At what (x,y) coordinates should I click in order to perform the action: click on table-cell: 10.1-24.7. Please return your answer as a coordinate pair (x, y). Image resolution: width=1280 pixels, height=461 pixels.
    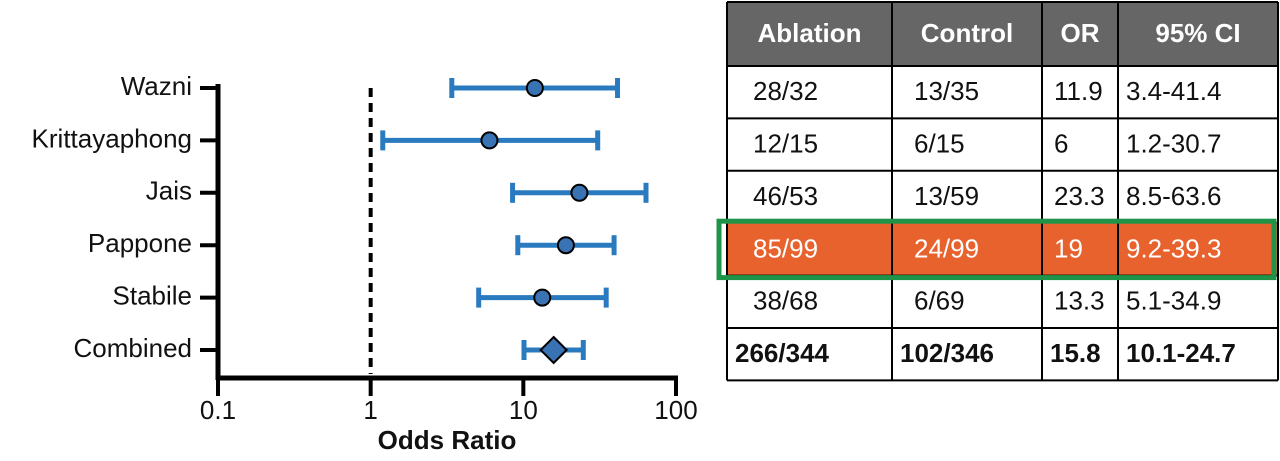
    Looking at the image, I should click on (1181, 353).